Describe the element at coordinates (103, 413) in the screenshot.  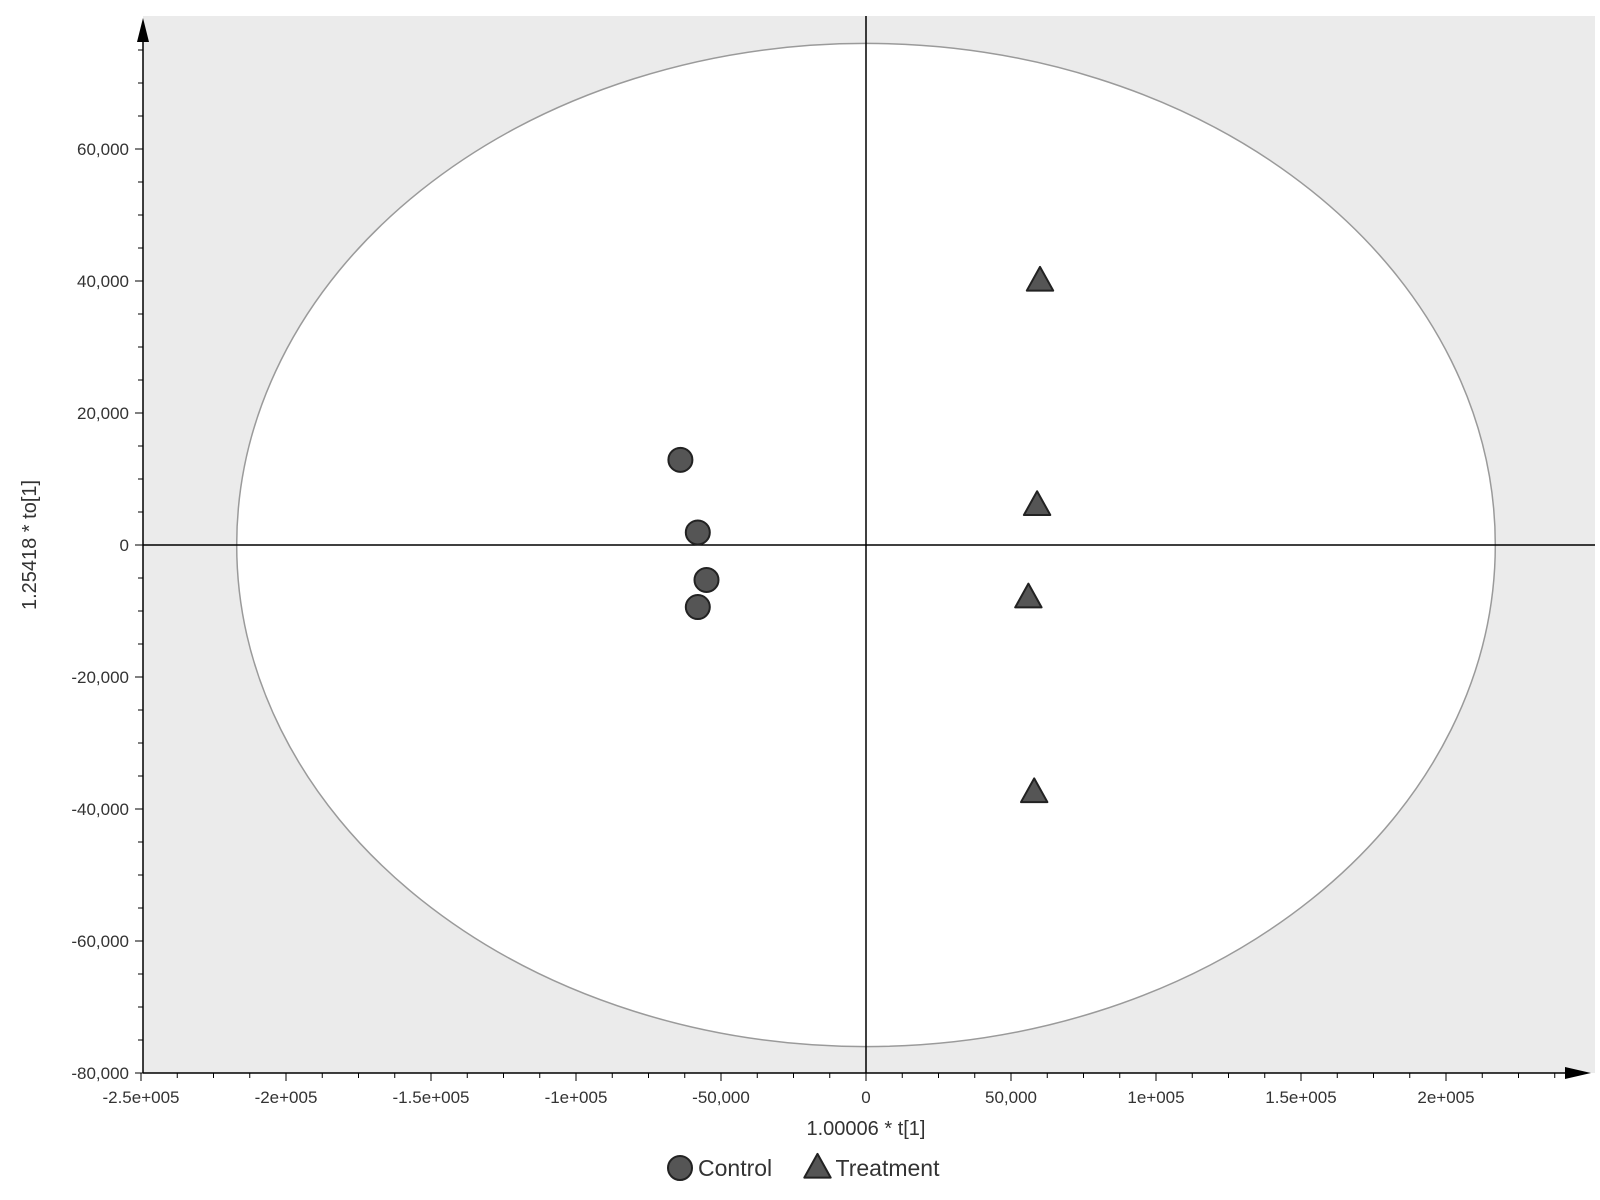
I see `y-tick-label: 20,000` at that location.